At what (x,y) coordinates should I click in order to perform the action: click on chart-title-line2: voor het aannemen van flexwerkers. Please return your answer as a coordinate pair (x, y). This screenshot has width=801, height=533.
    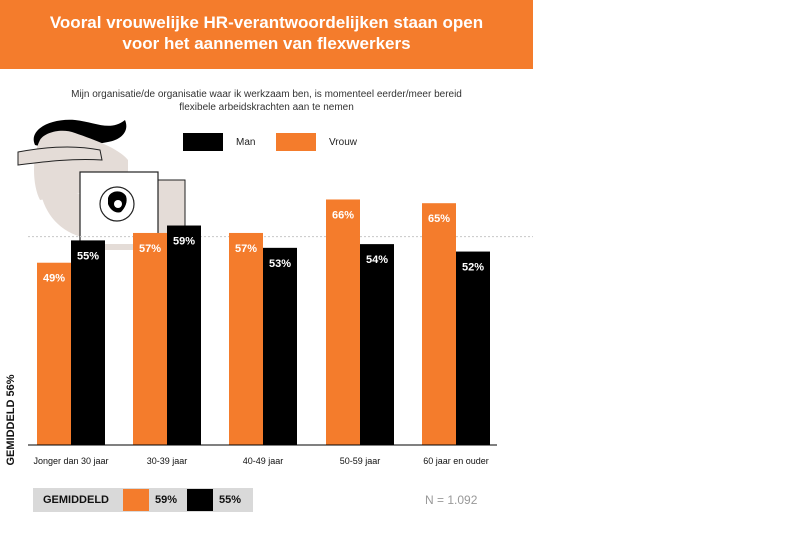
    Looking at the image, I should click on (266, 43).